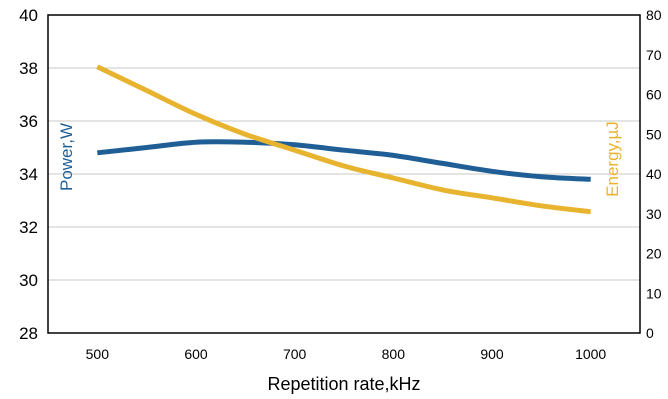  What do you see at coordinates (654, 134) in the screenshot?
I see `right-tick-label: 50` at bounding box center [654, 134].